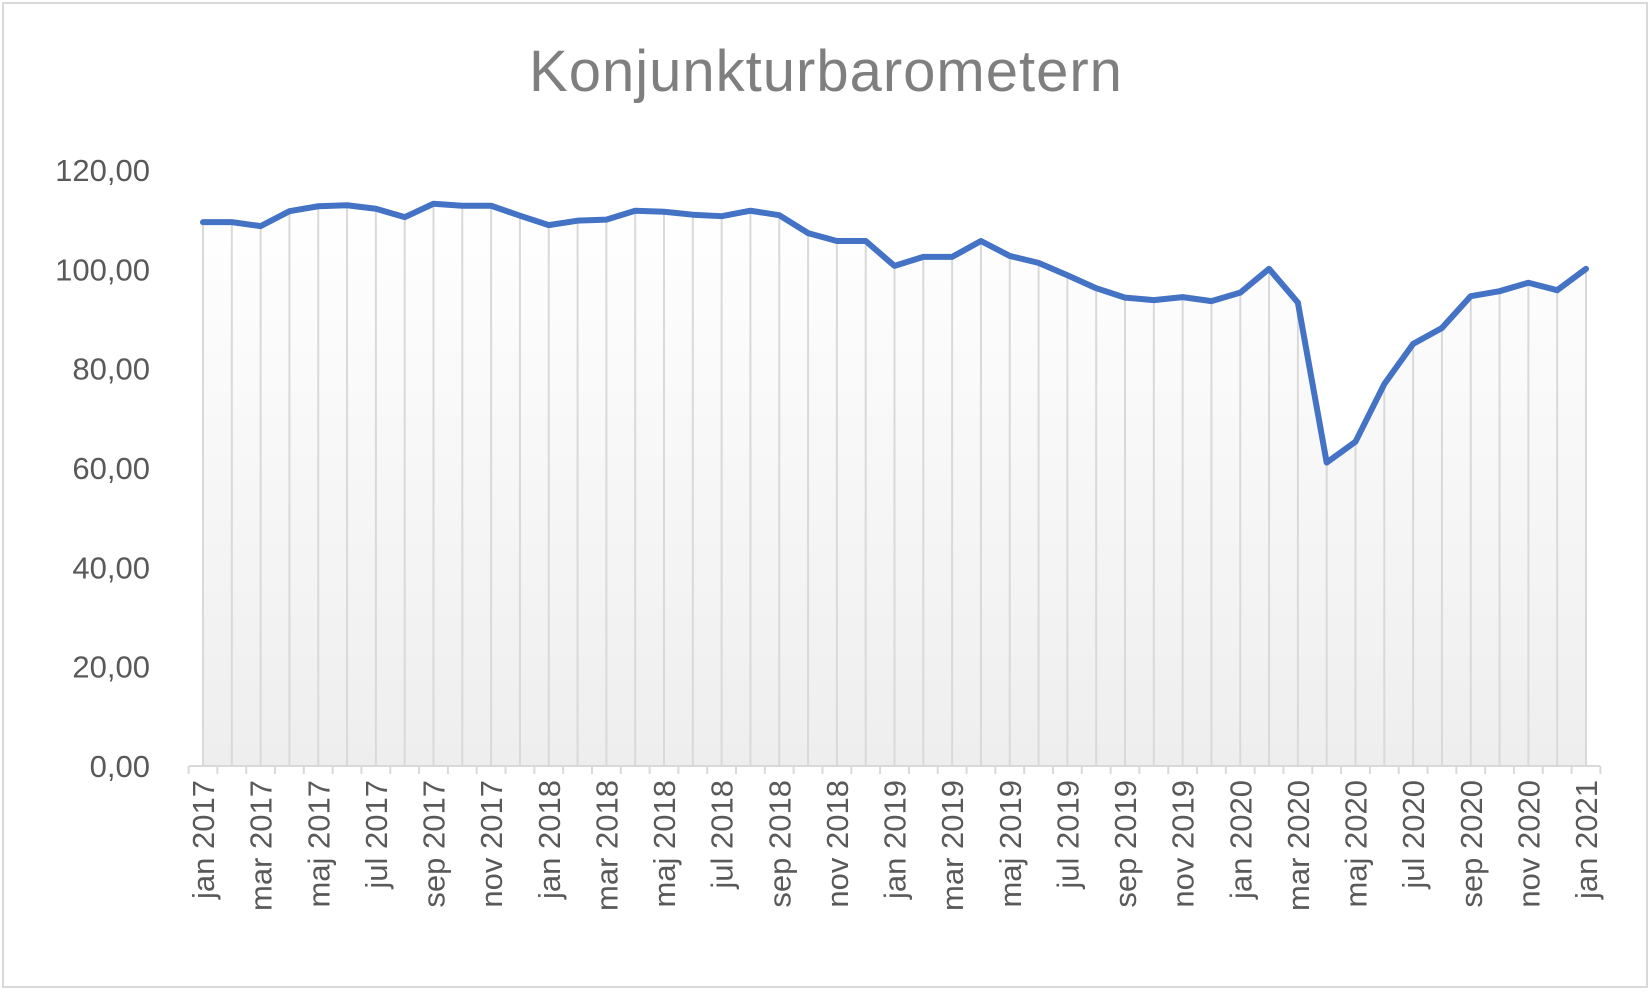 The image size is (1652, 992). I want to click on x-tick-label: sep 2018, so click(779, 844).